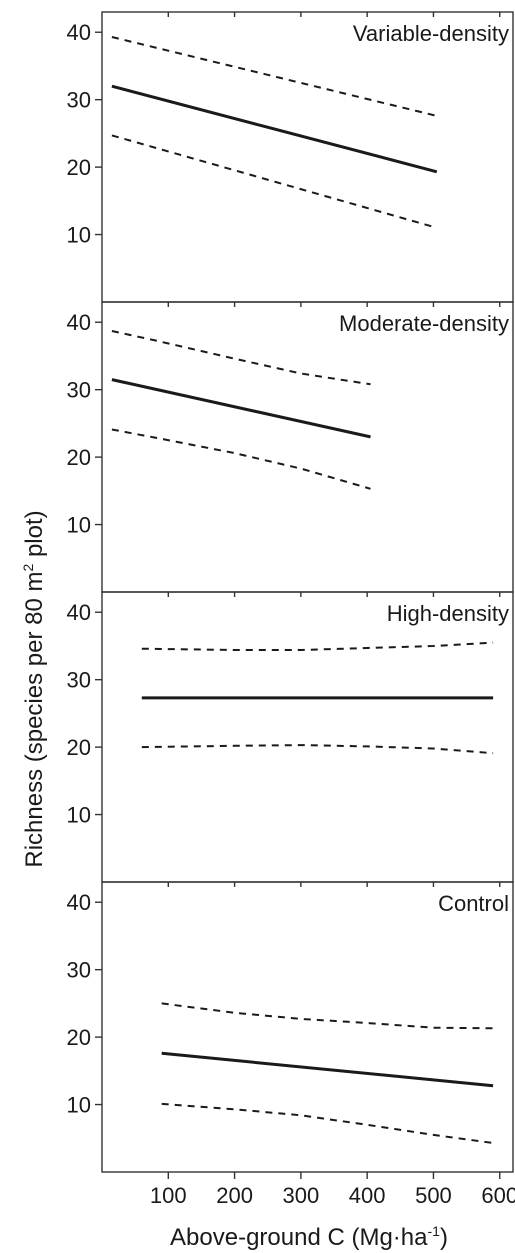  Describe the element at coordinates (79, 322) in the screenshot. I see `y-tick-label-moderate-density: 40` at that location.